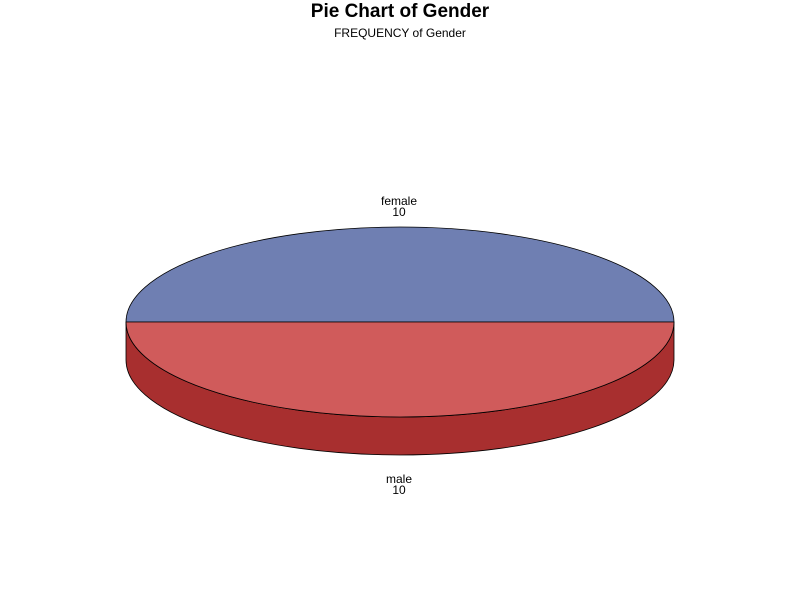  What do you see at coordinates (400, 33) in the screenshot?
I see `chart-subtitle: FREQUENCY of Gender` at bounding box center [400, 33].